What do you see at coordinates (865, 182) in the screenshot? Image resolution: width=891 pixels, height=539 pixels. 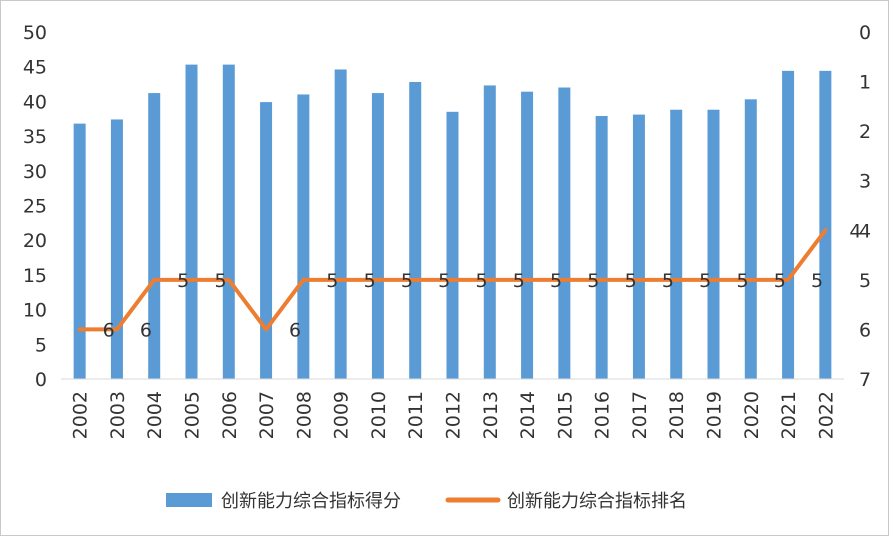 I see `right-axis-tick-label: 3` at bounding box center [865, 182].